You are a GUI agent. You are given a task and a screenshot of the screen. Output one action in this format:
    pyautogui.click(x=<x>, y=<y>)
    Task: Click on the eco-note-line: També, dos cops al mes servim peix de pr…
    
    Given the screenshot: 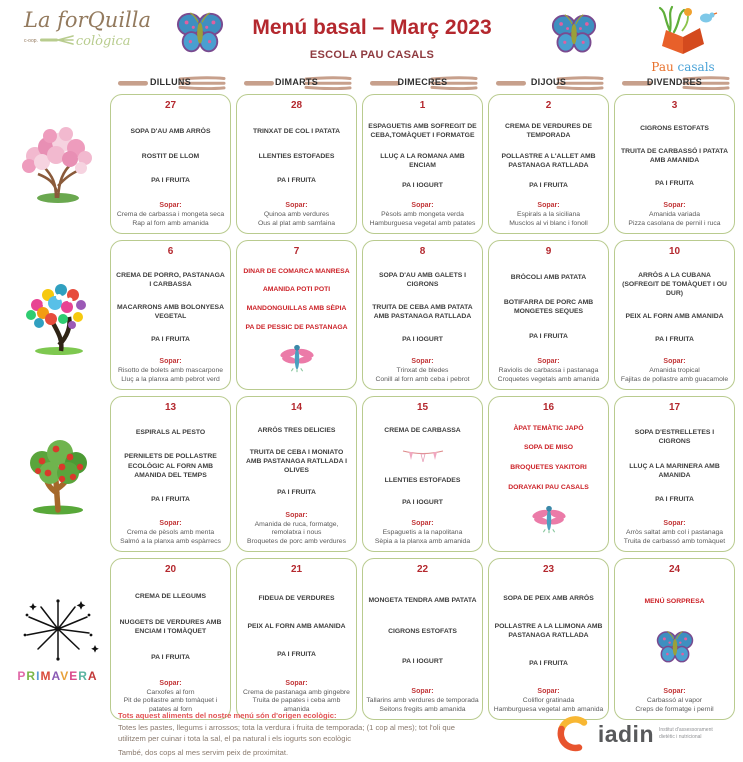 What is the action you would take?
    pyautogui.click(x=203, y=752)
    